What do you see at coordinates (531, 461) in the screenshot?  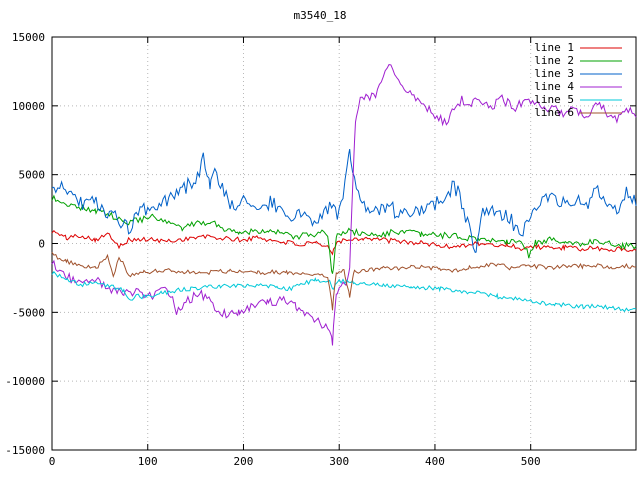 I see `x-tick-label: 500` at bounding box center [531, 461].